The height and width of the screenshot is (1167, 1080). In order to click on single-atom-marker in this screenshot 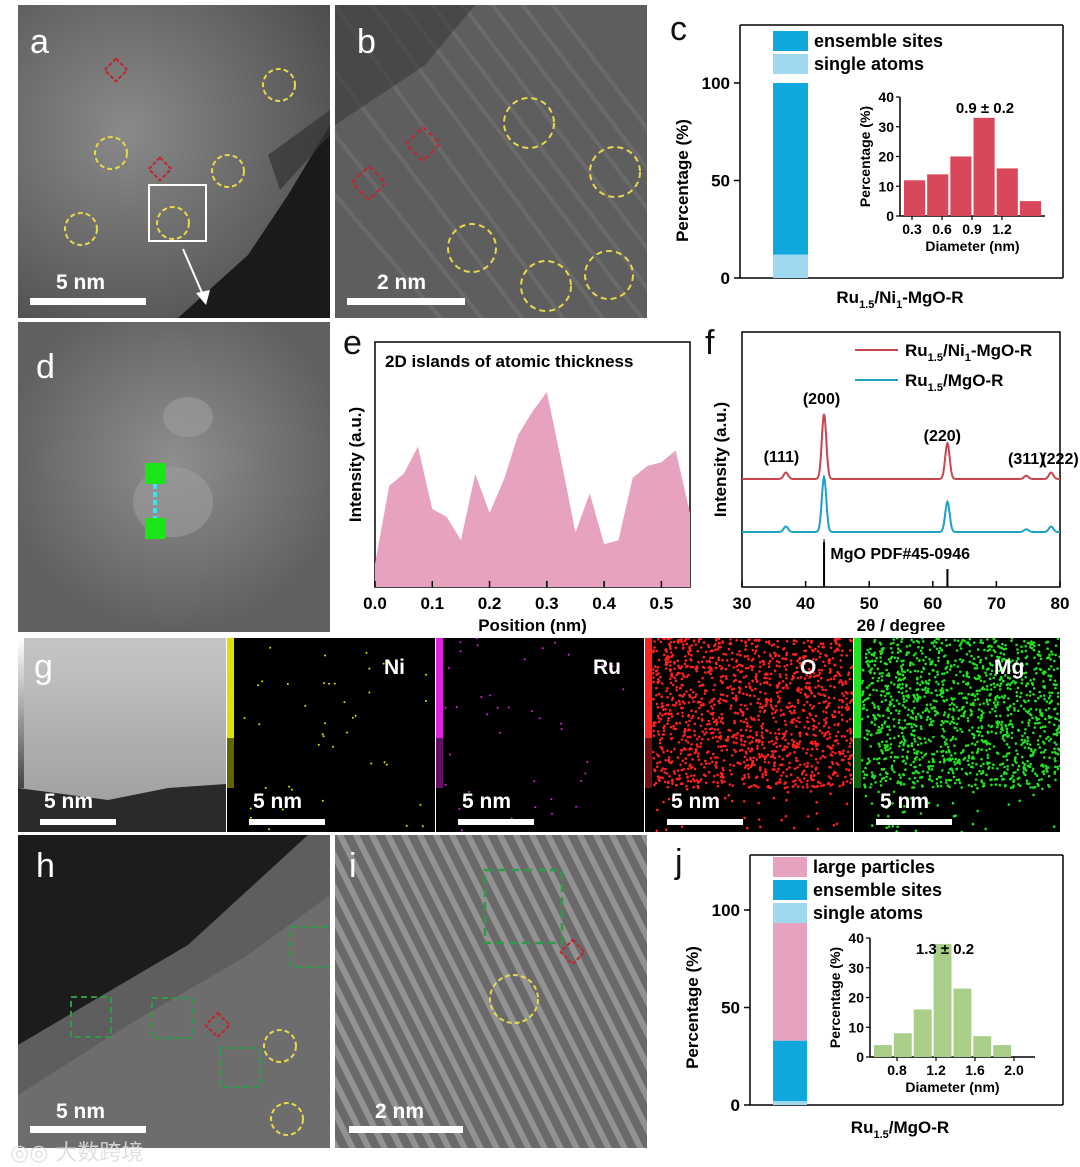, I will do `click(280, 1046)`.